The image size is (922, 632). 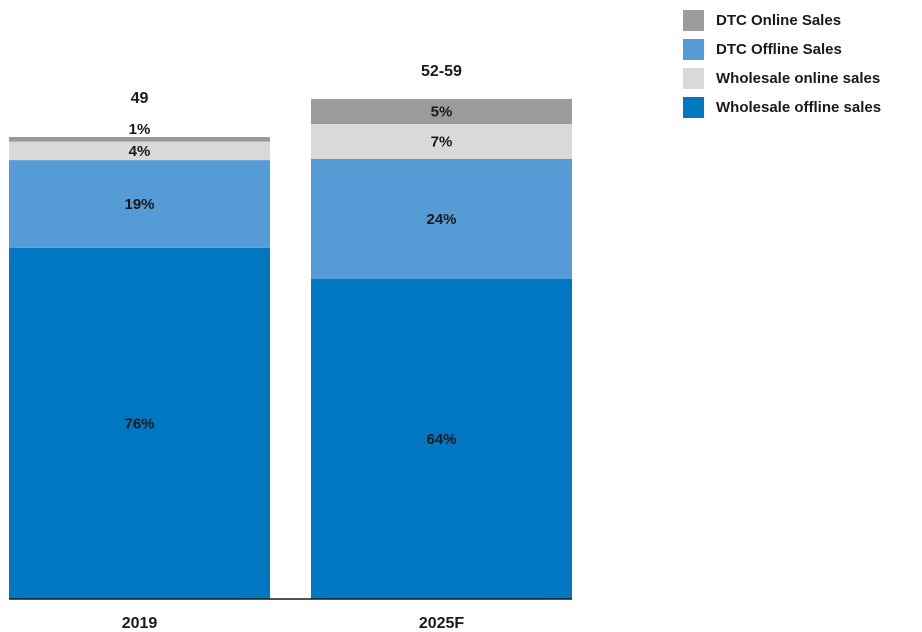 What do you see at coordinates (799, 107) in the screenshot?
I see `legend-label-wholesale-offline: Wholesale offline sales` at bounding box center [799, 107].